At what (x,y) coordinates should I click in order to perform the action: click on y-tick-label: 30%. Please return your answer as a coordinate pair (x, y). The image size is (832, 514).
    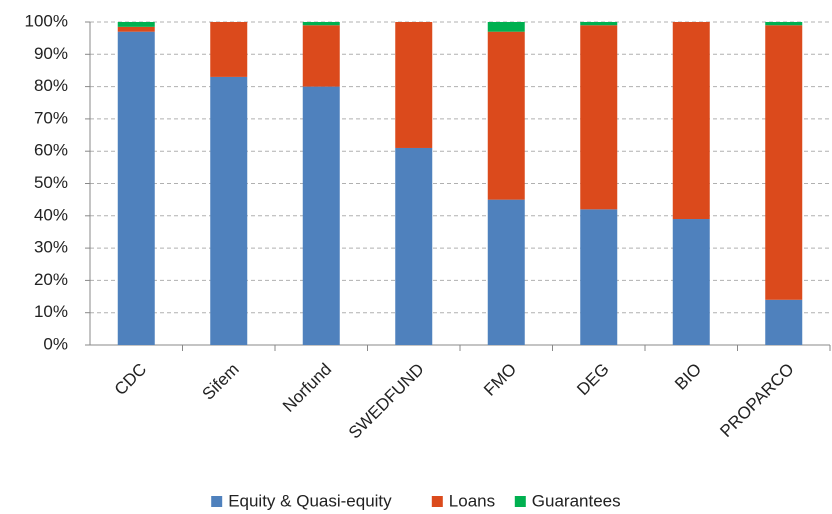
    Looking at the image, I should click on (51, 247).